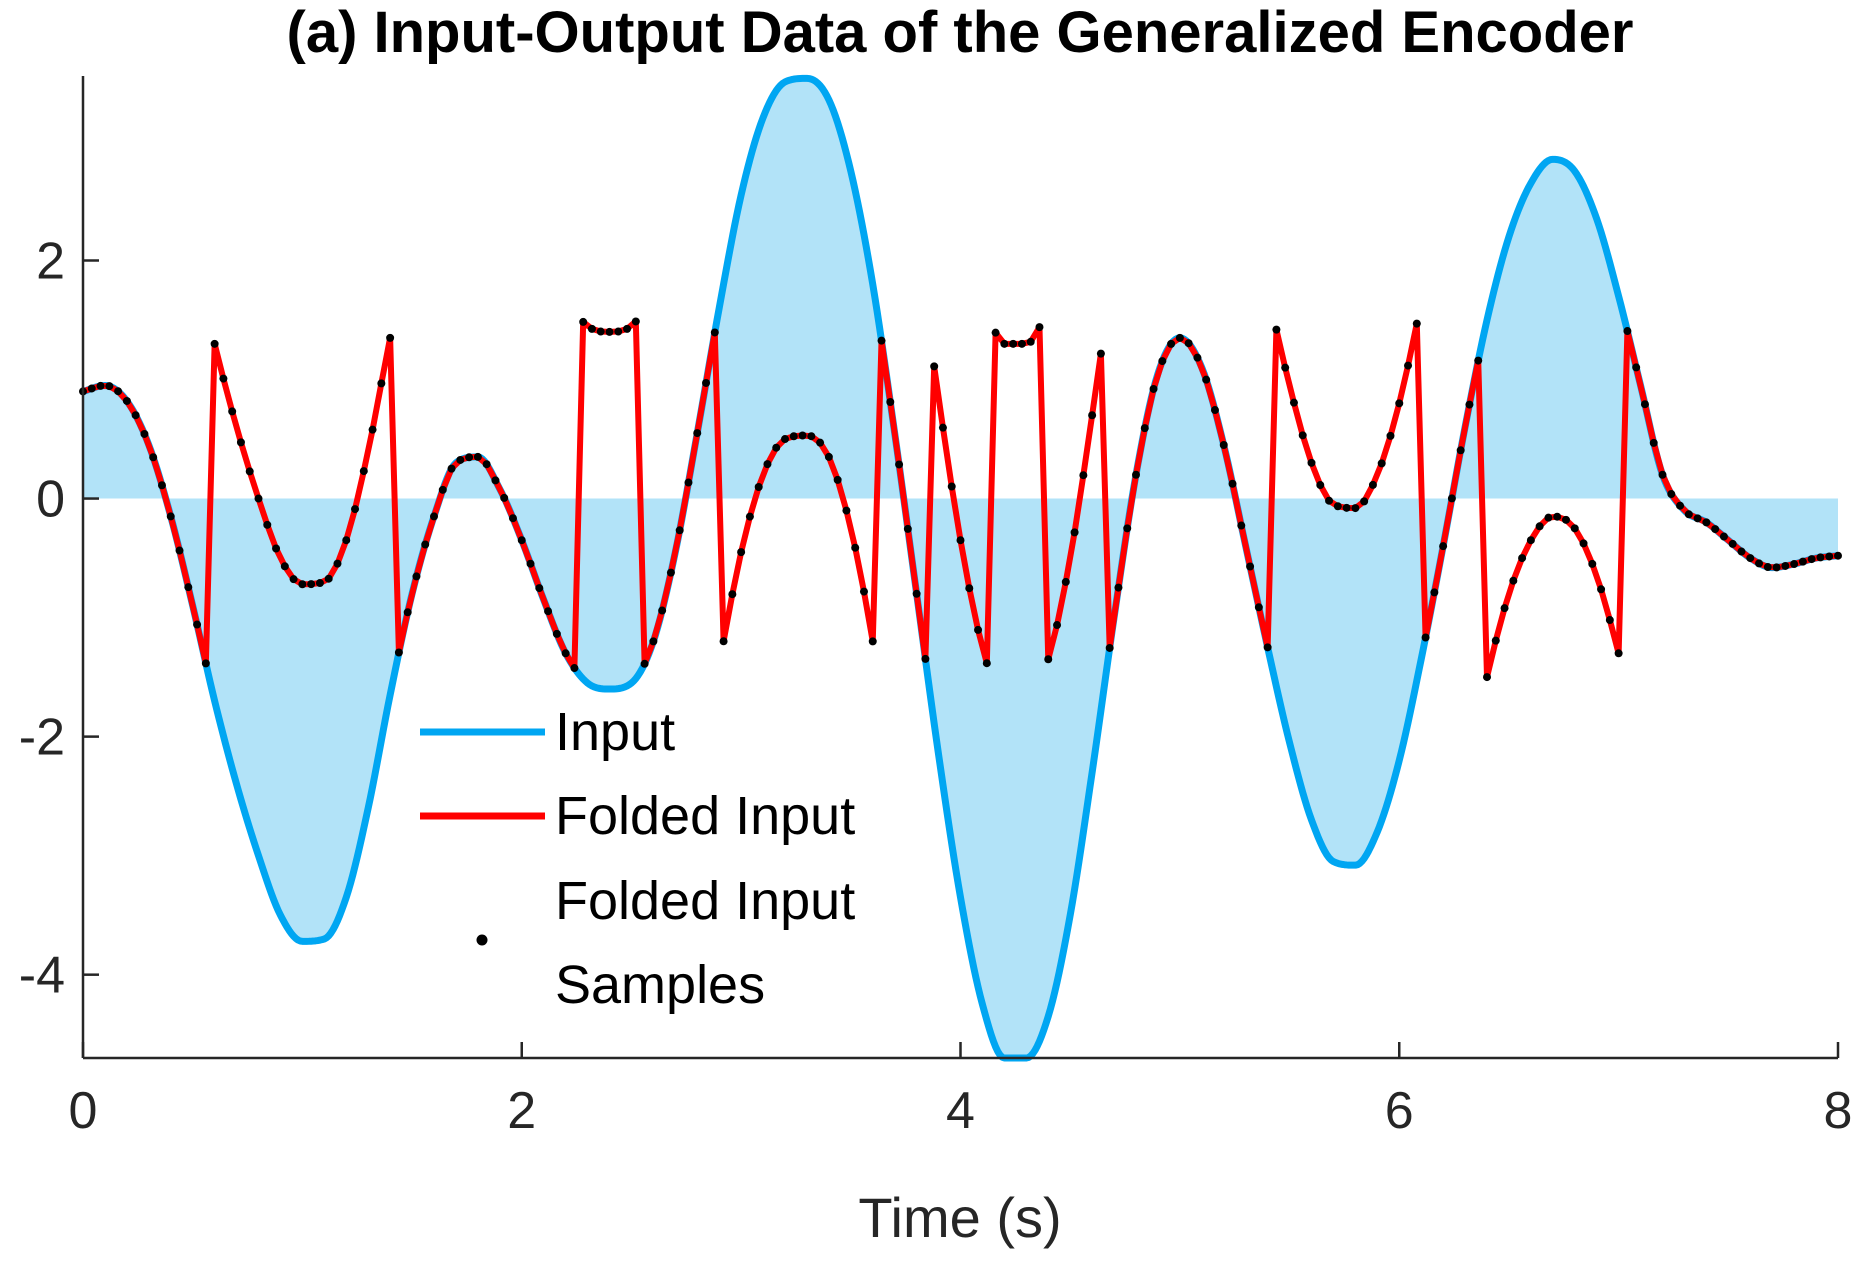 Image resolution: width=1856 pixels, height=1265 pixels. I want to click on legend-label-folded-samples-line1: Folded Input, so click(705, 901).